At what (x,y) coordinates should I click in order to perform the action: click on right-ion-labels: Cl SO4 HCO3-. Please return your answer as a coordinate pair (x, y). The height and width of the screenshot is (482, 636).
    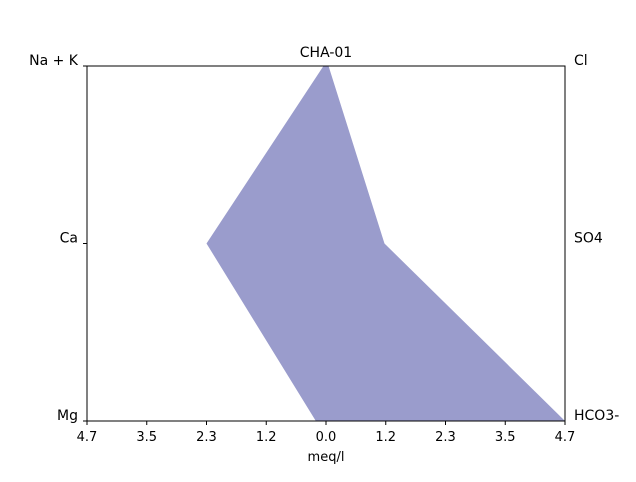
    Looking at the image, I should click on (596, 238).